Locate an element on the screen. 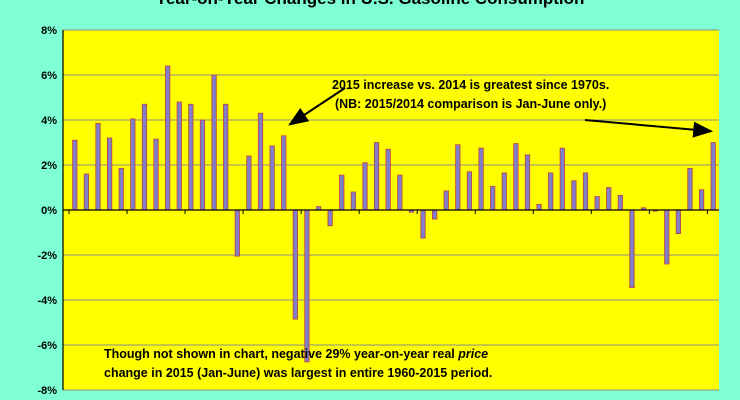  y-tick-label: 8% is located at coordinates (49, 31).